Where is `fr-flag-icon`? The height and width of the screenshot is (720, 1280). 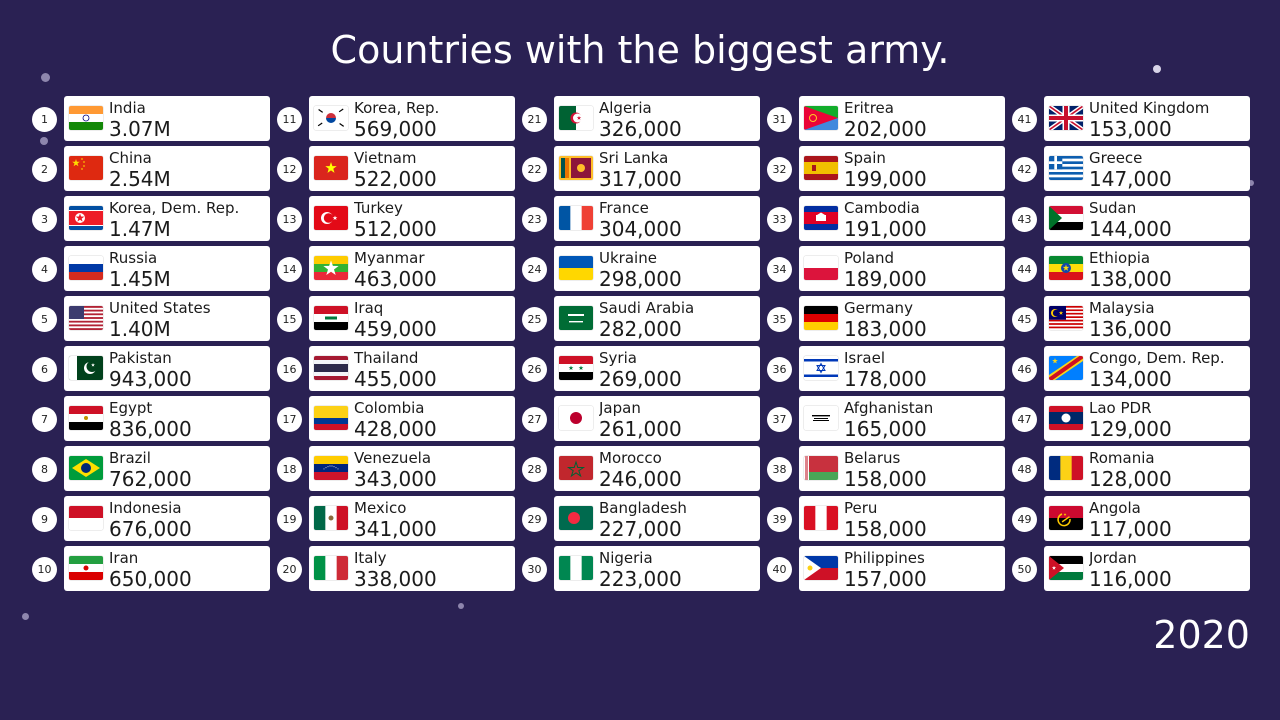
fr-flag-icon is located at coordinates (576, 218).